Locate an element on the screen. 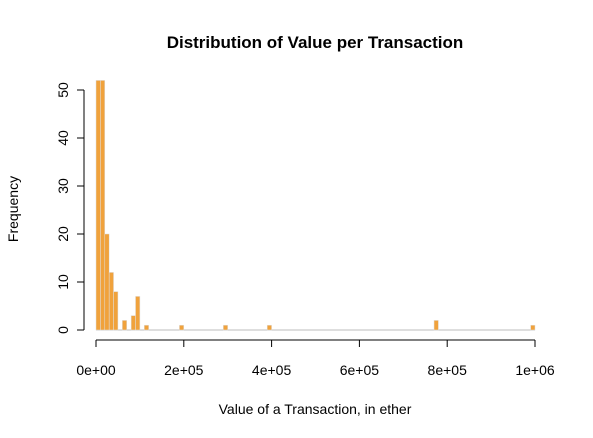 This screenshot has width=593, height=438. y-tick-label: 10 is located at coordinates (63, 282).